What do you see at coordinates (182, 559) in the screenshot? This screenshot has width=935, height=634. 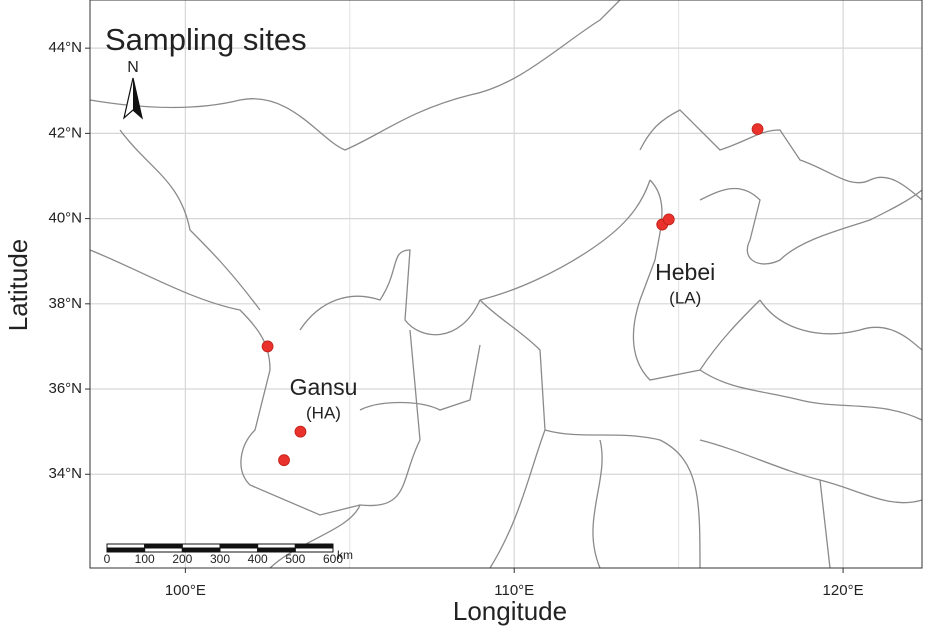 I see `scale-label: 200` at bounding box center [182, 559].